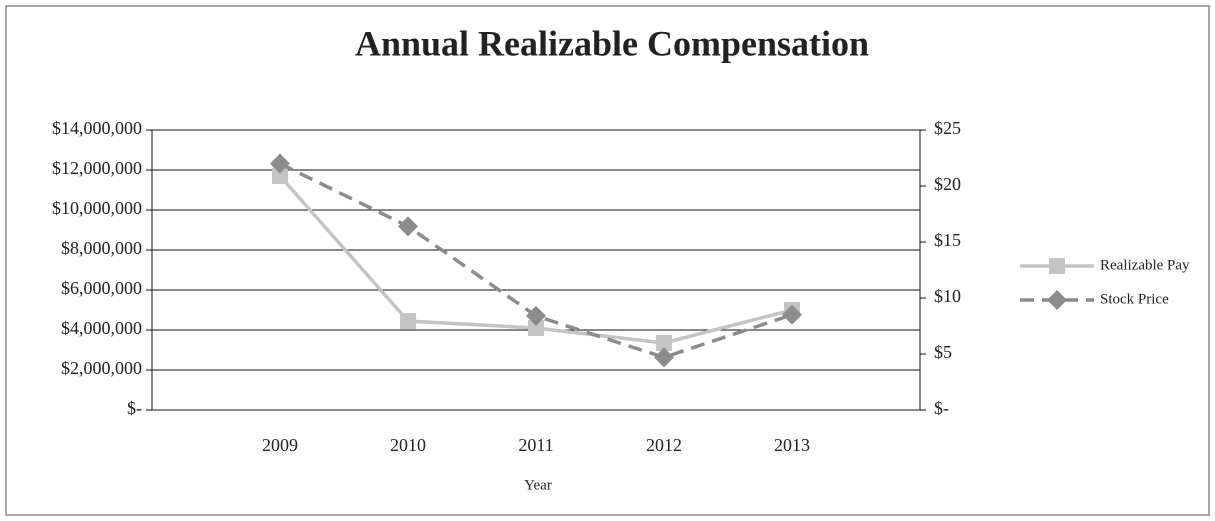 The image size is (1215, 521). I want to click on y2-tick-label: $10, so click(947, 296).